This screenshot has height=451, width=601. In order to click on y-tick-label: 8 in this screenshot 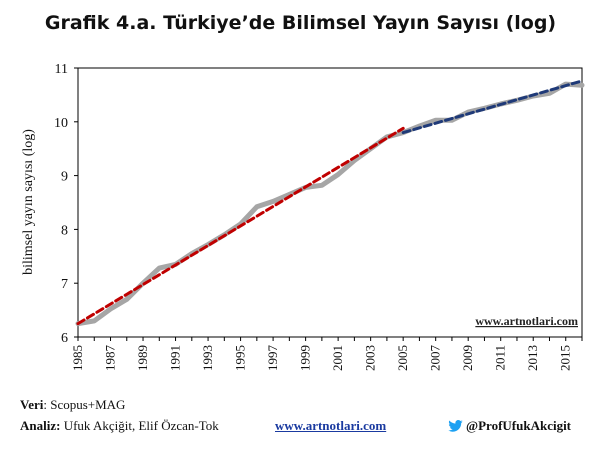, I will do `click(64, 230)`.